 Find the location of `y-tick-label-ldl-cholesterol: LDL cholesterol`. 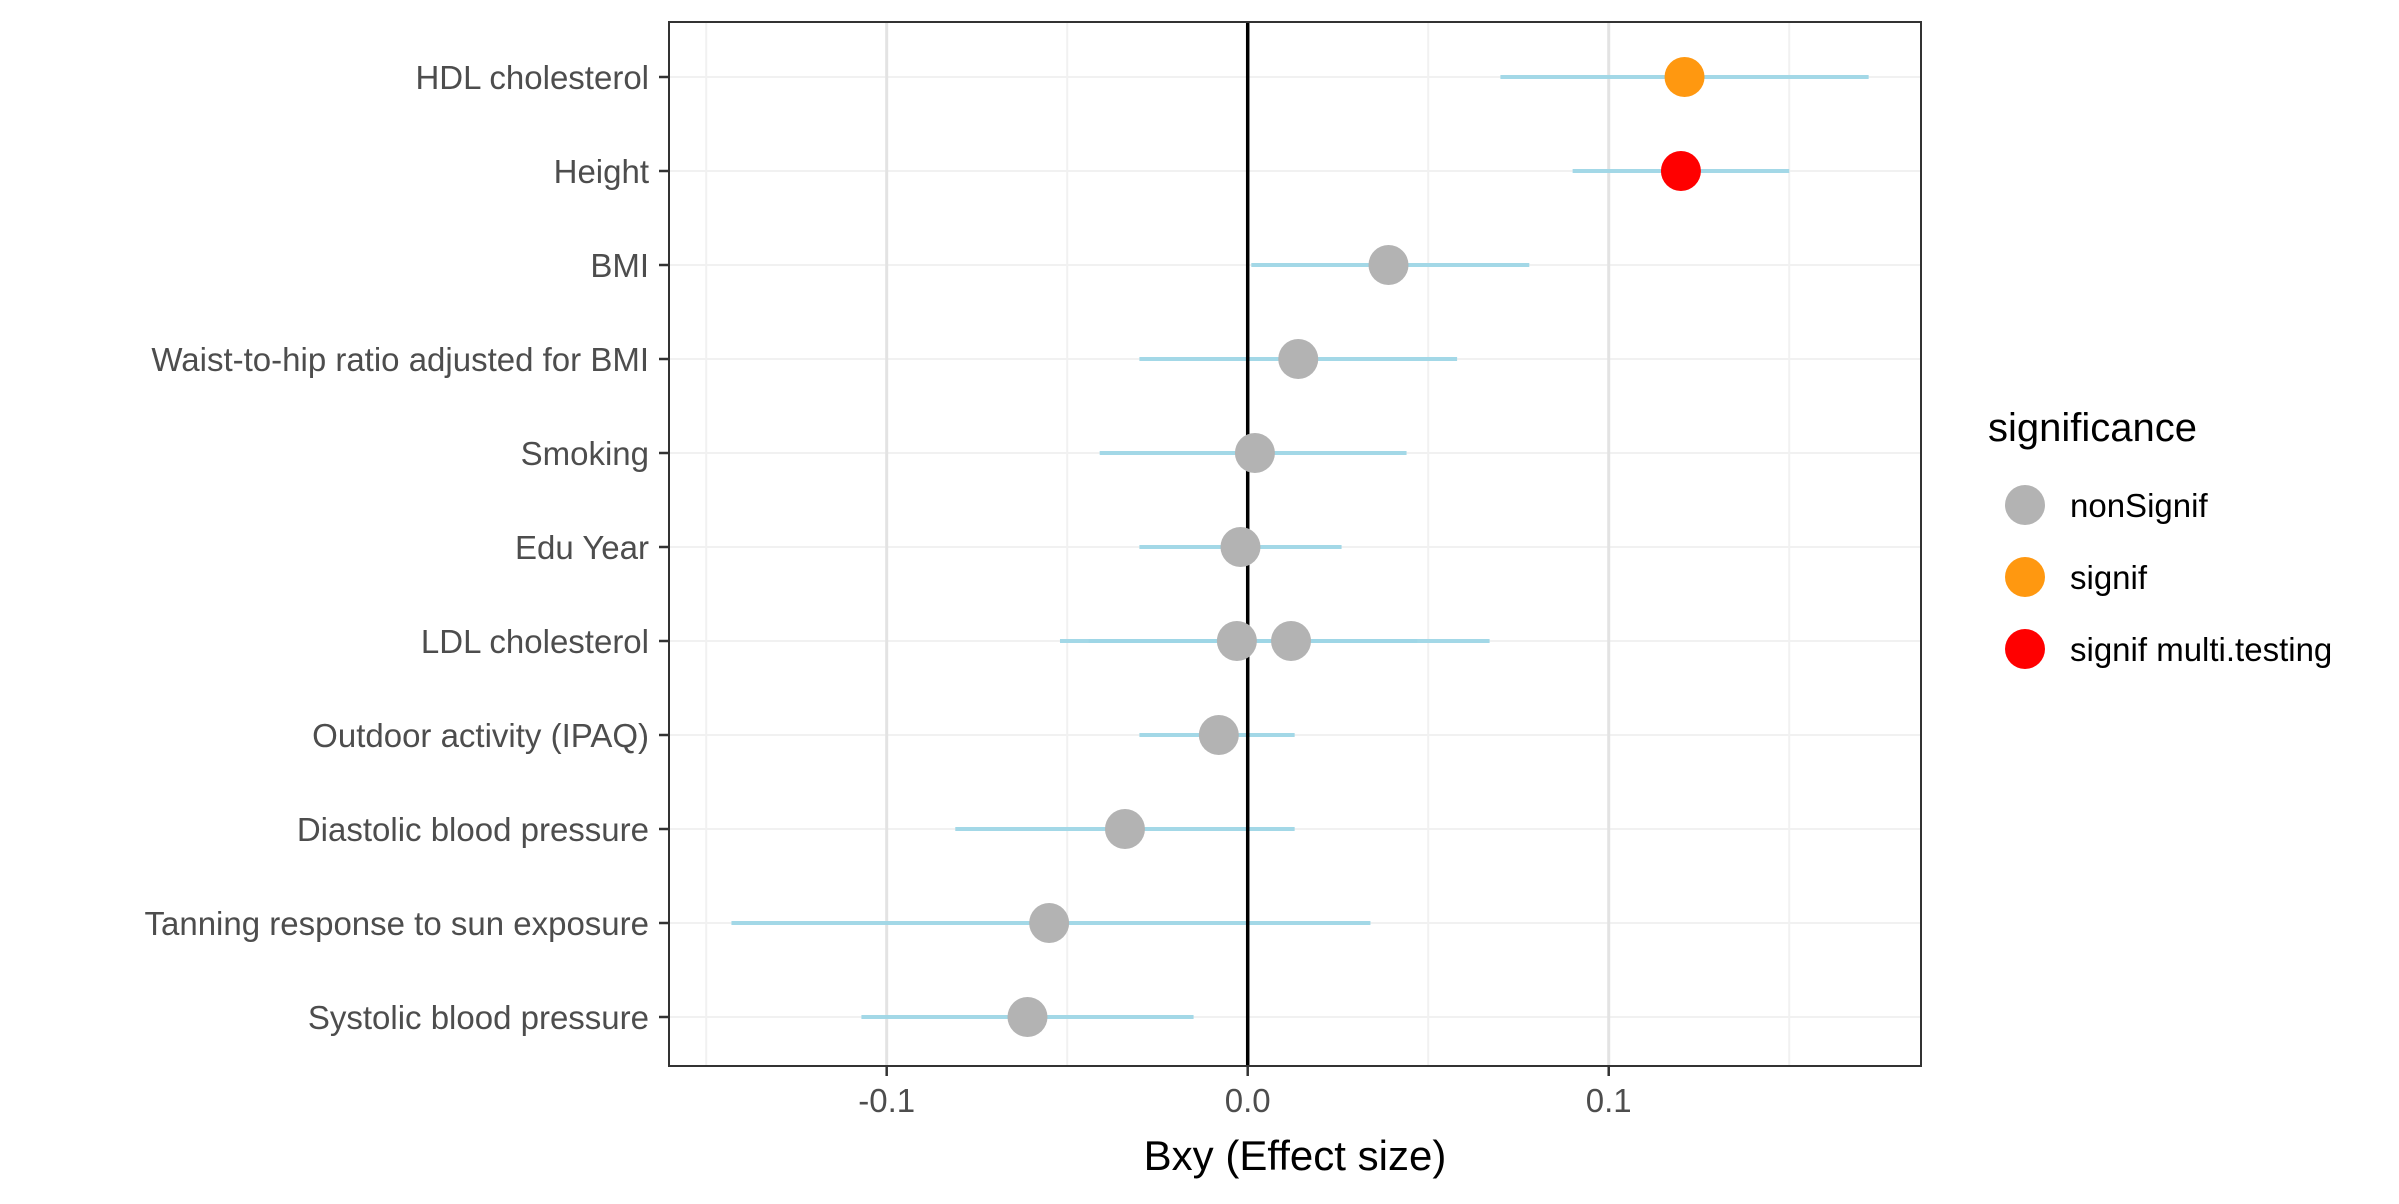

y-tick-label-ldl-cholesterol: LDL cholesterol is located at coordinates (535, 641).